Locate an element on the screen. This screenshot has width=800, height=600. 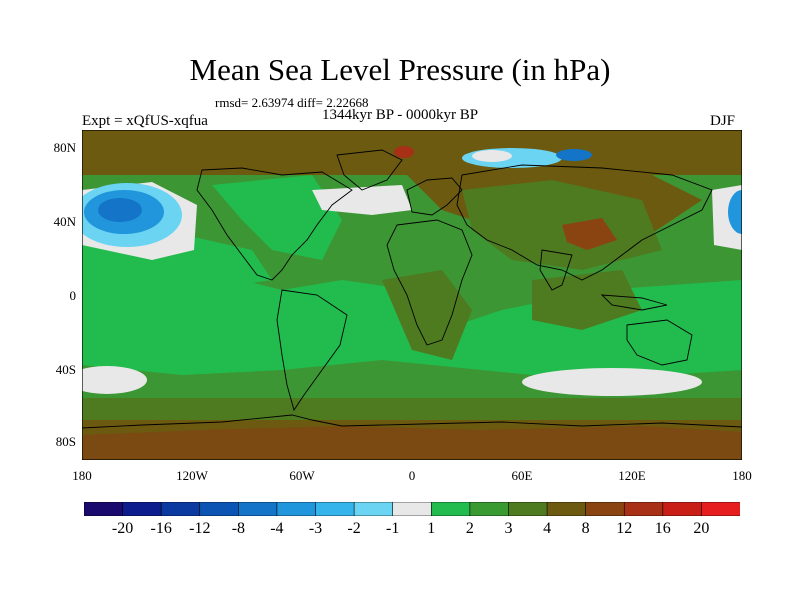
colorbar-label: 8 is located at coordinates (585, 528).